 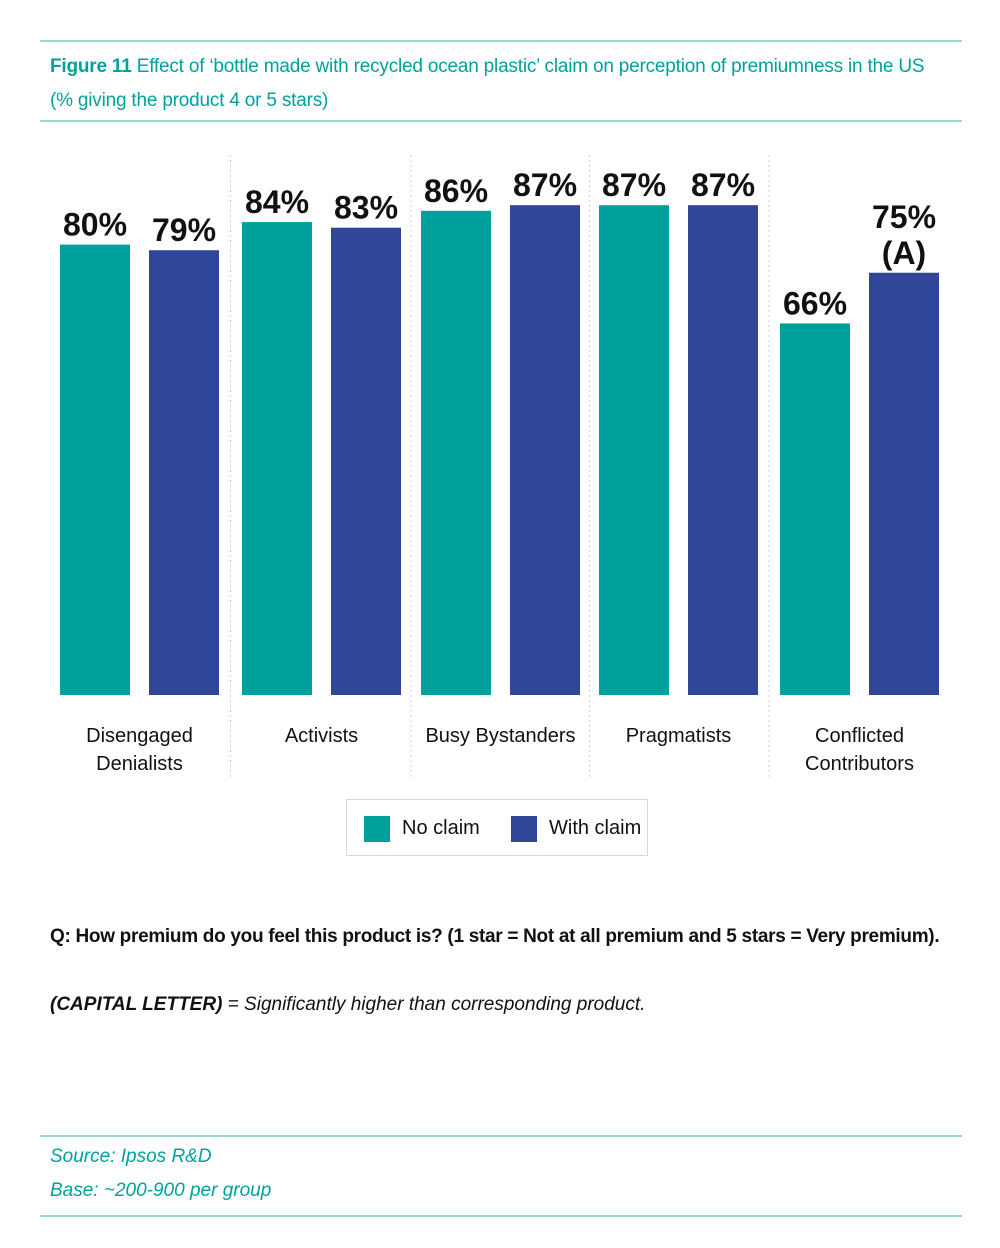 I want to click on data-label-disengaged-denialists-no-claim: 80%, so click(x=95, y=225).